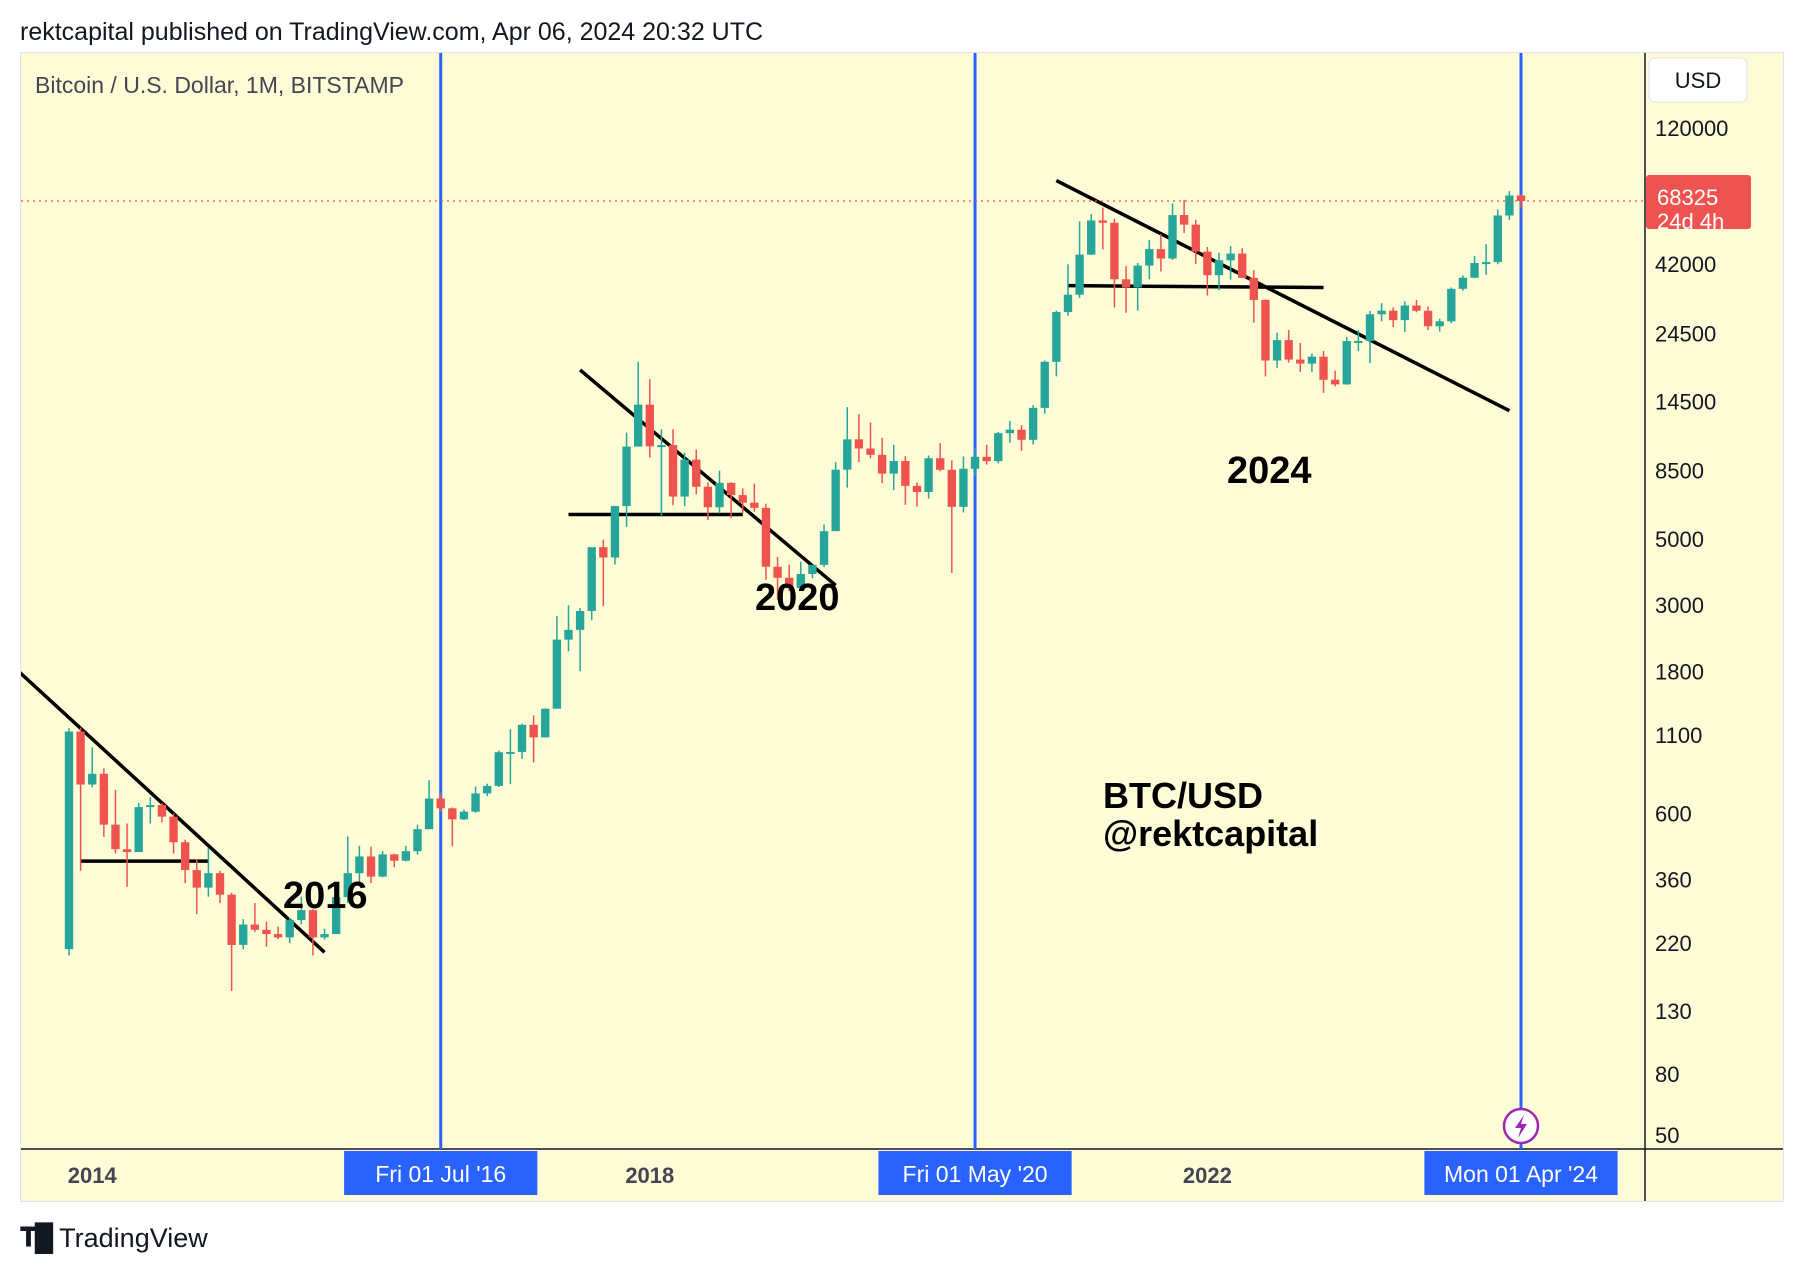 The width and height of the screenshot is (1794, 1266). I want to click on price-axis-area, so click(1714, 627).